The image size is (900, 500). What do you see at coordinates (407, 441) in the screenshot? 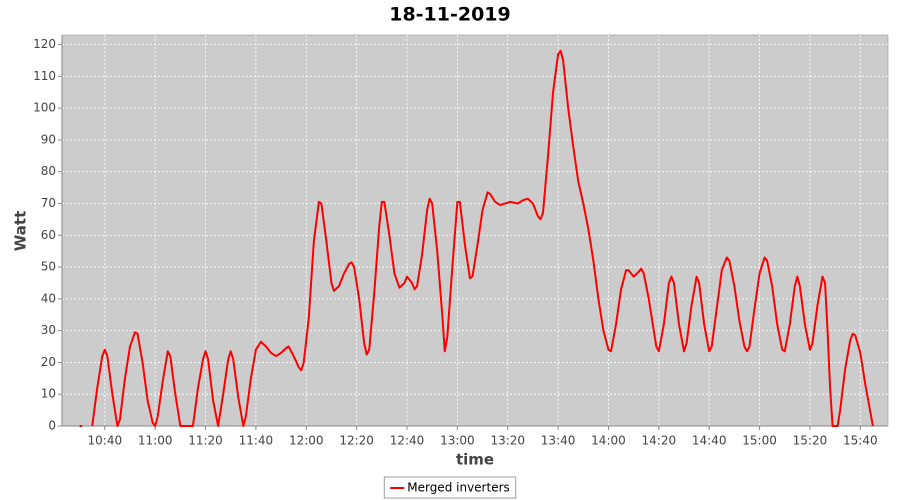
I see `x-tick-label: 12:40` at bounding box center [407, 441].